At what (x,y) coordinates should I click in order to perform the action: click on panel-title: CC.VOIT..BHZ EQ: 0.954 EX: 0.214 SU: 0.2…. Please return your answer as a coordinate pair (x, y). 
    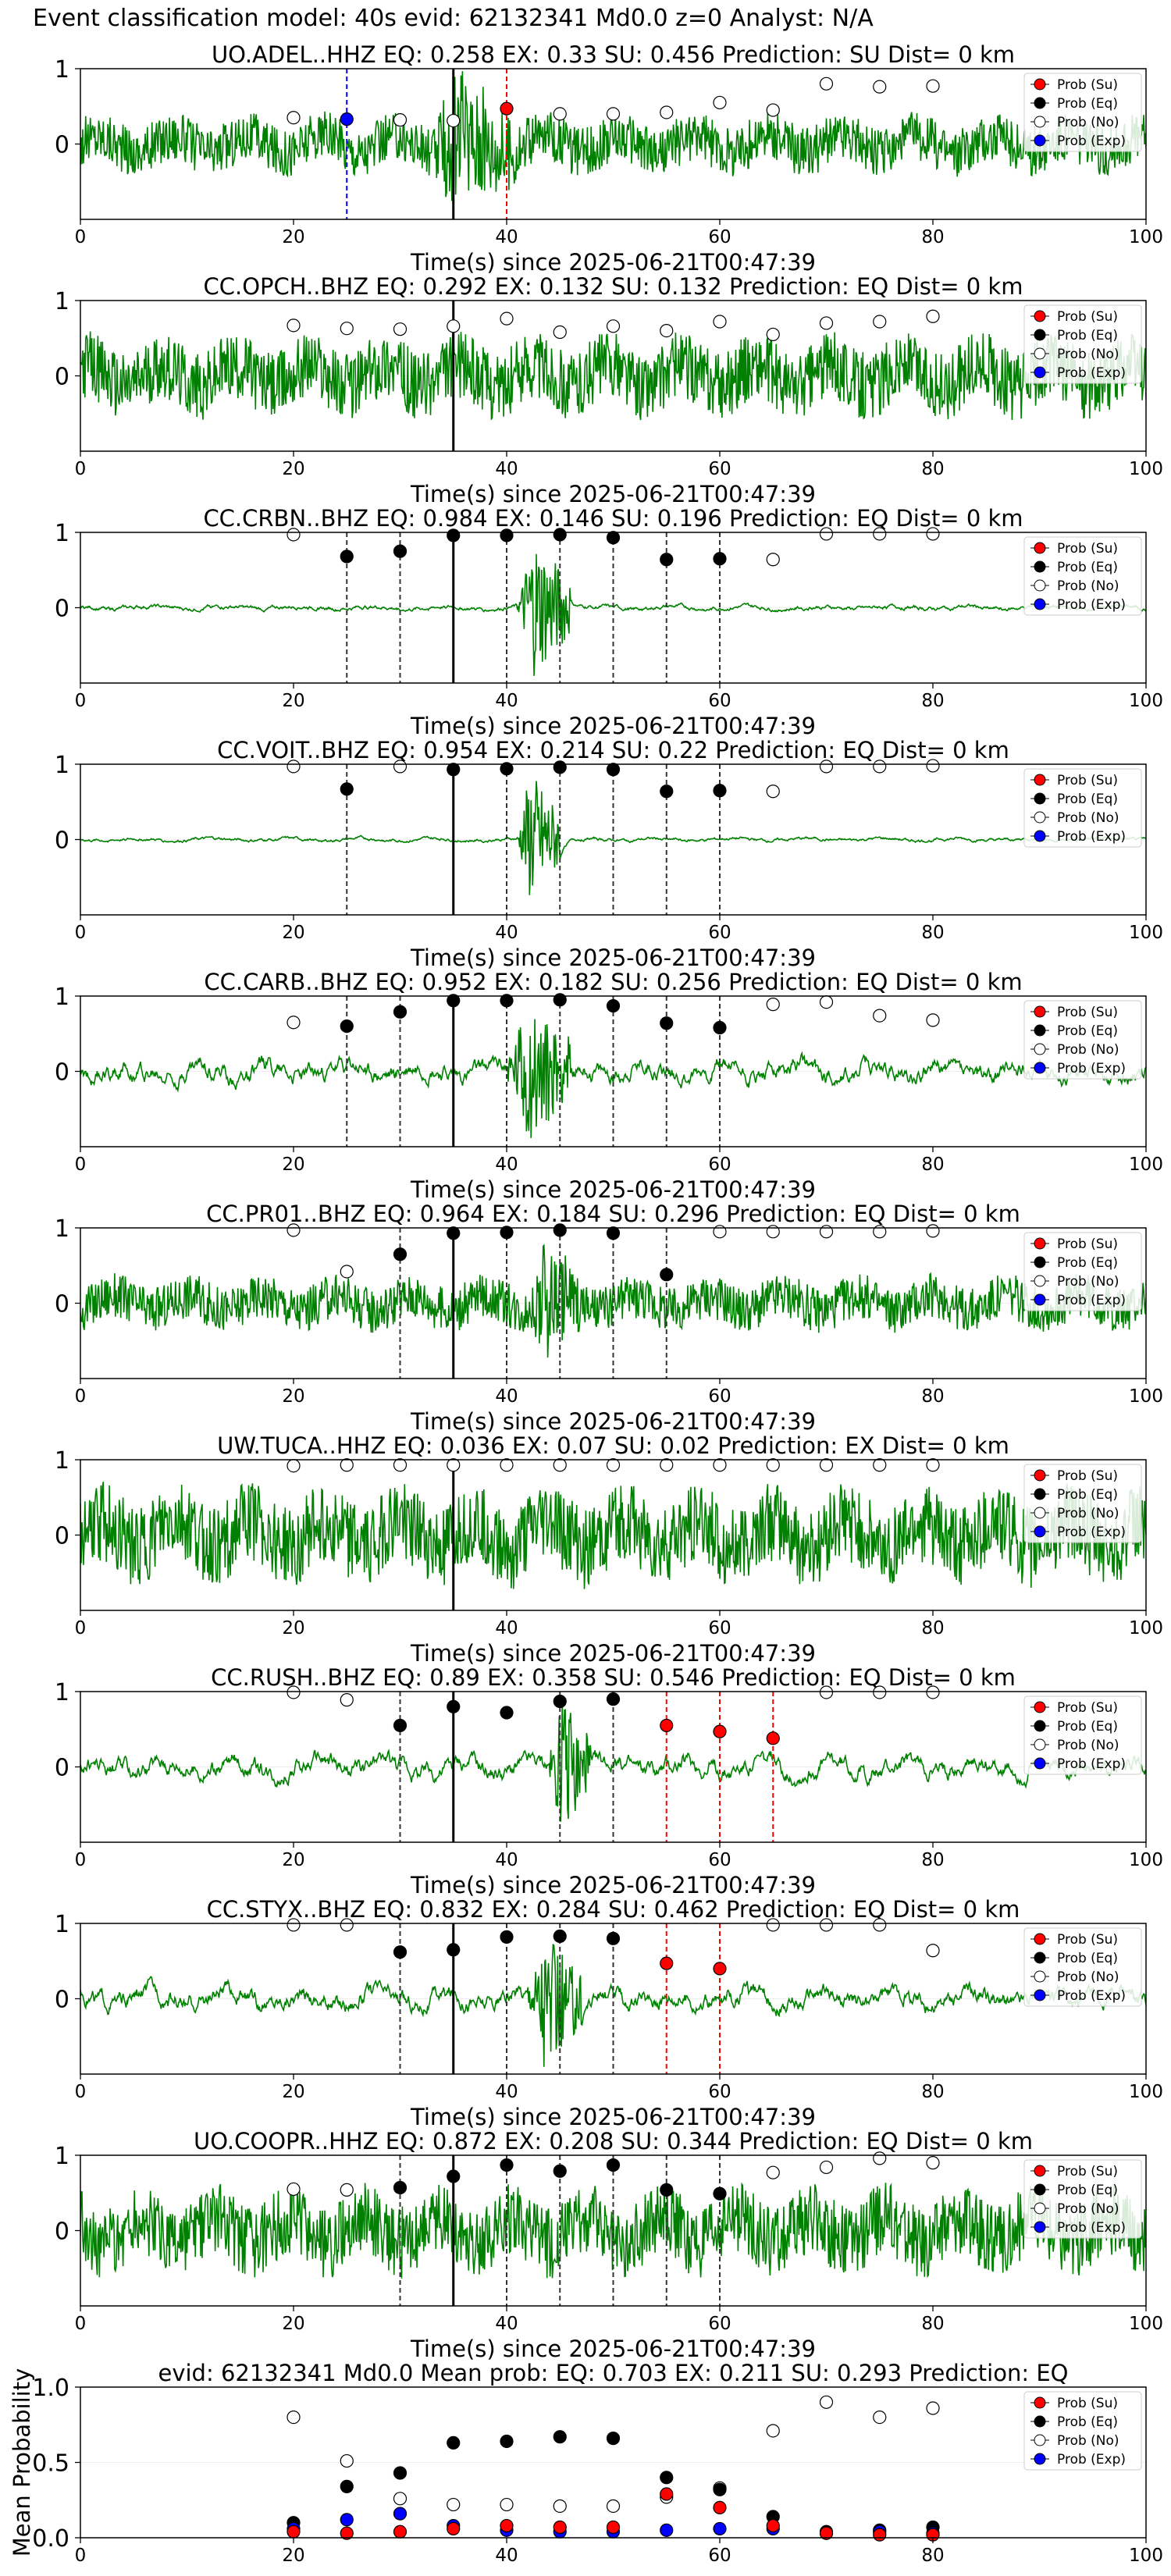
    Looking at the image, I should click on (613, 750).